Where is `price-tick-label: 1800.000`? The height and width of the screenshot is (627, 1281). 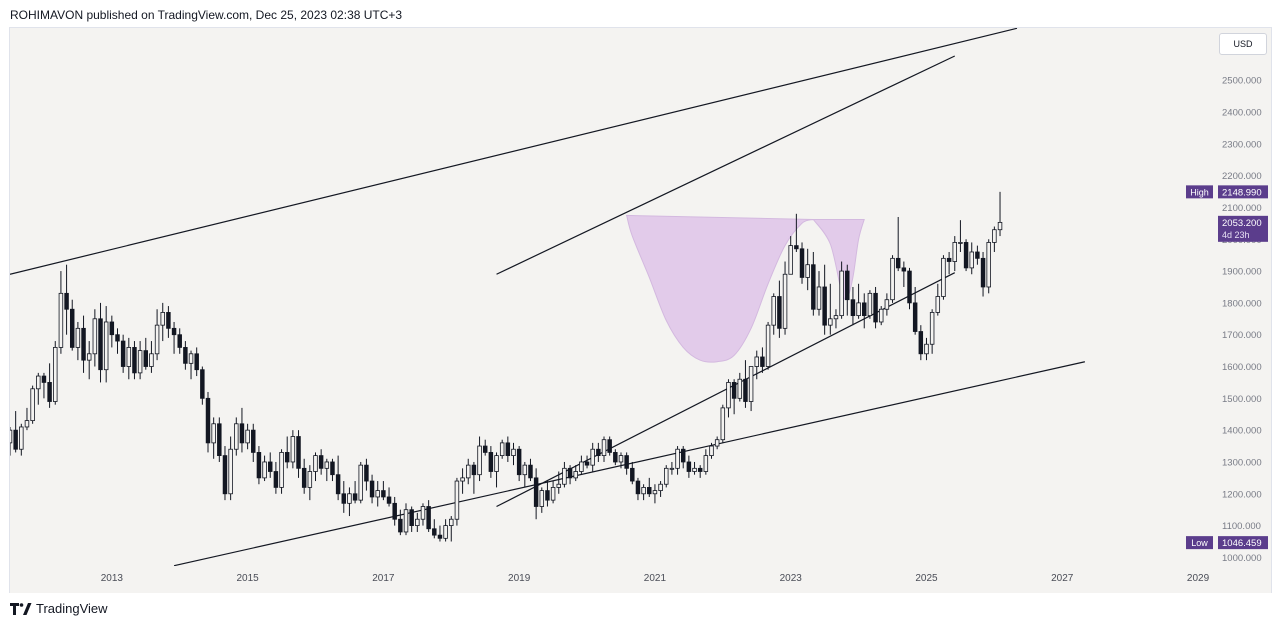
price-tick-label: 1800.000 is located at coordinates (1242, 303).